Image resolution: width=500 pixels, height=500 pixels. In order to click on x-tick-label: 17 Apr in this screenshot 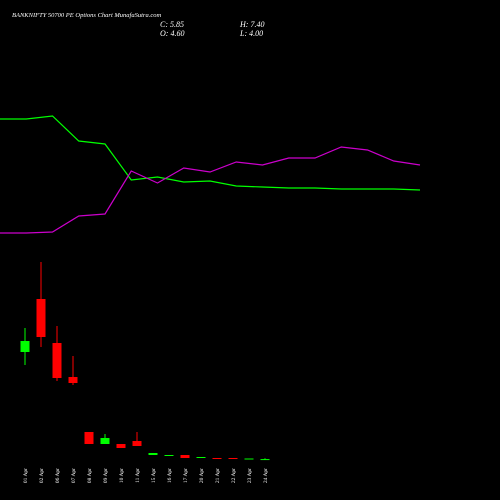, I will do `click(186, 475)`.